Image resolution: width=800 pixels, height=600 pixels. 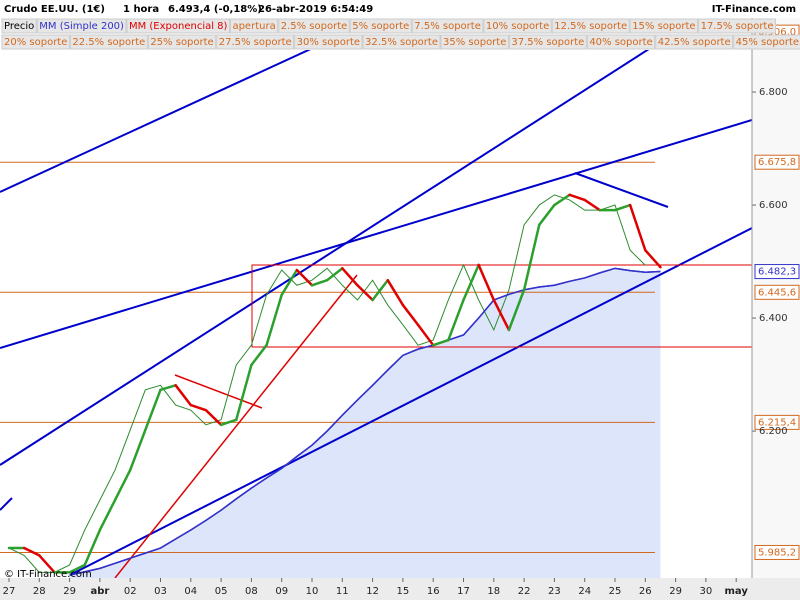 What do you see at coordinates (773, 431) in the screenshot?
I see `y-tick-label: 6.200` at bounding box center [773, 431].